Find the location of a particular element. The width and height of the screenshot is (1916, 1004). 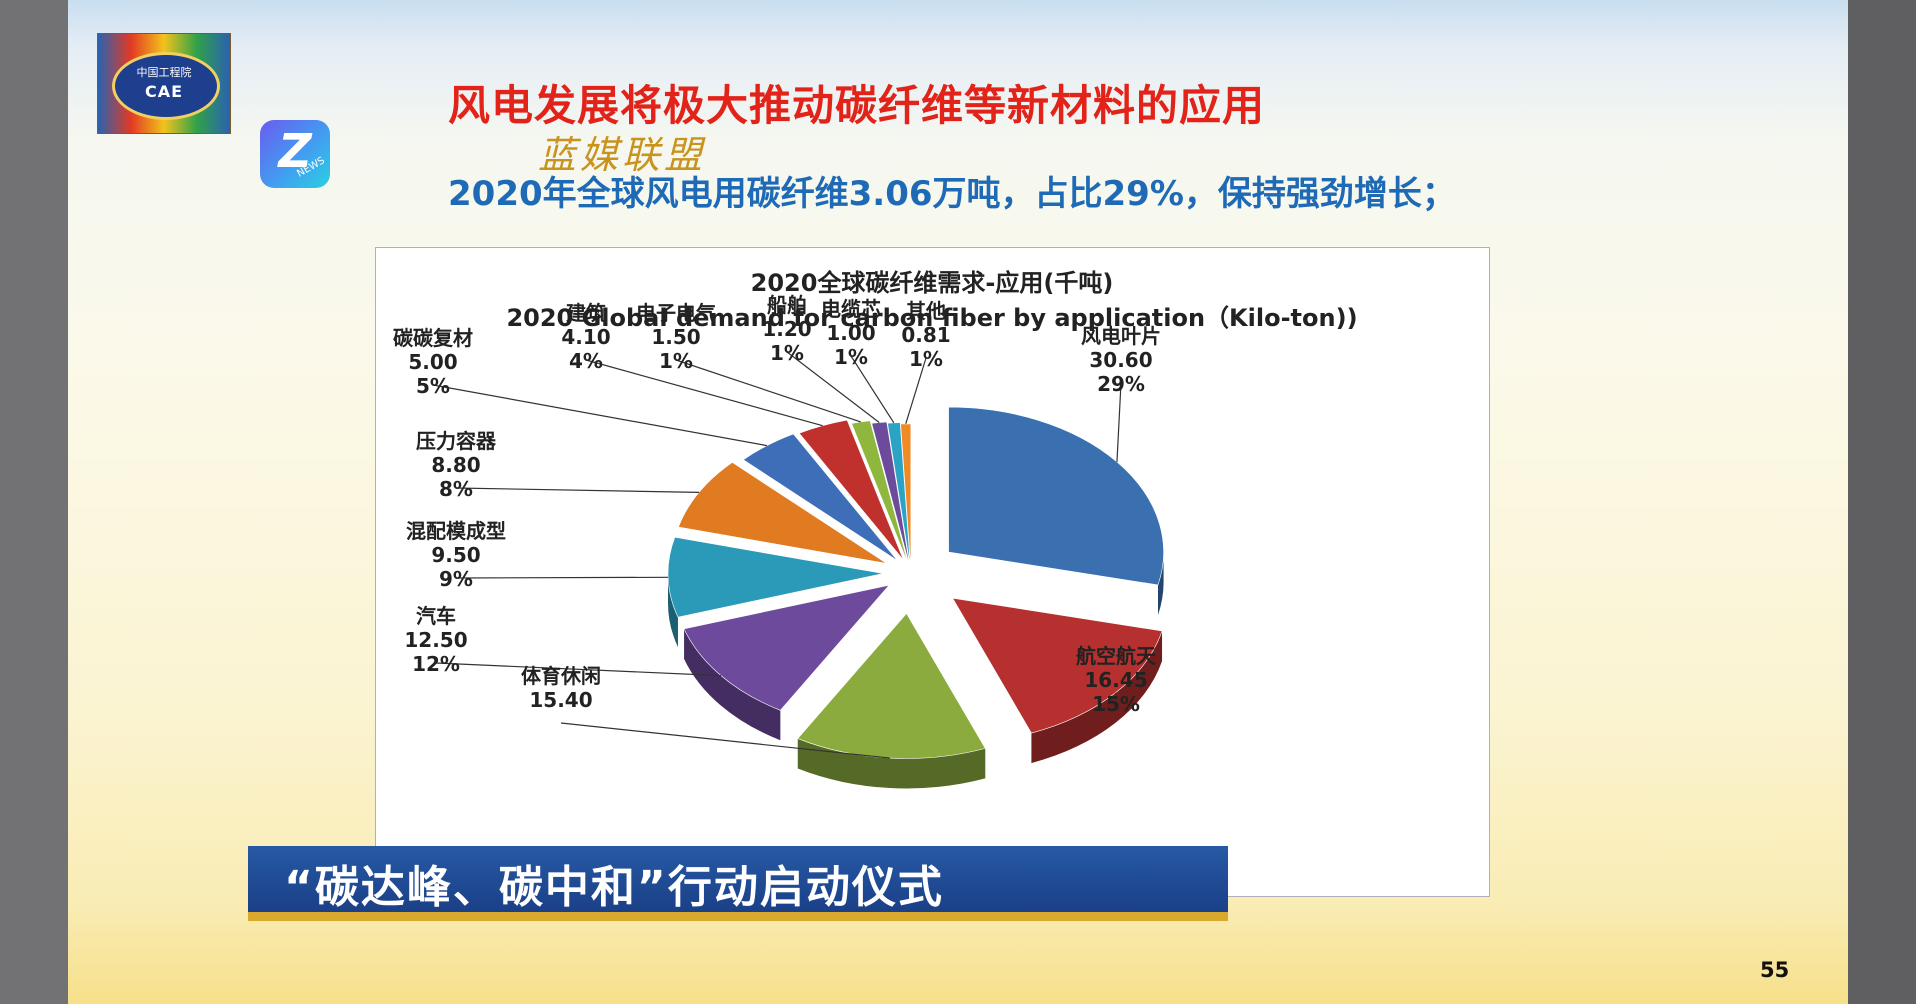

watermark-text: 蓝媒联盟 is located at coordinates (622, 155).